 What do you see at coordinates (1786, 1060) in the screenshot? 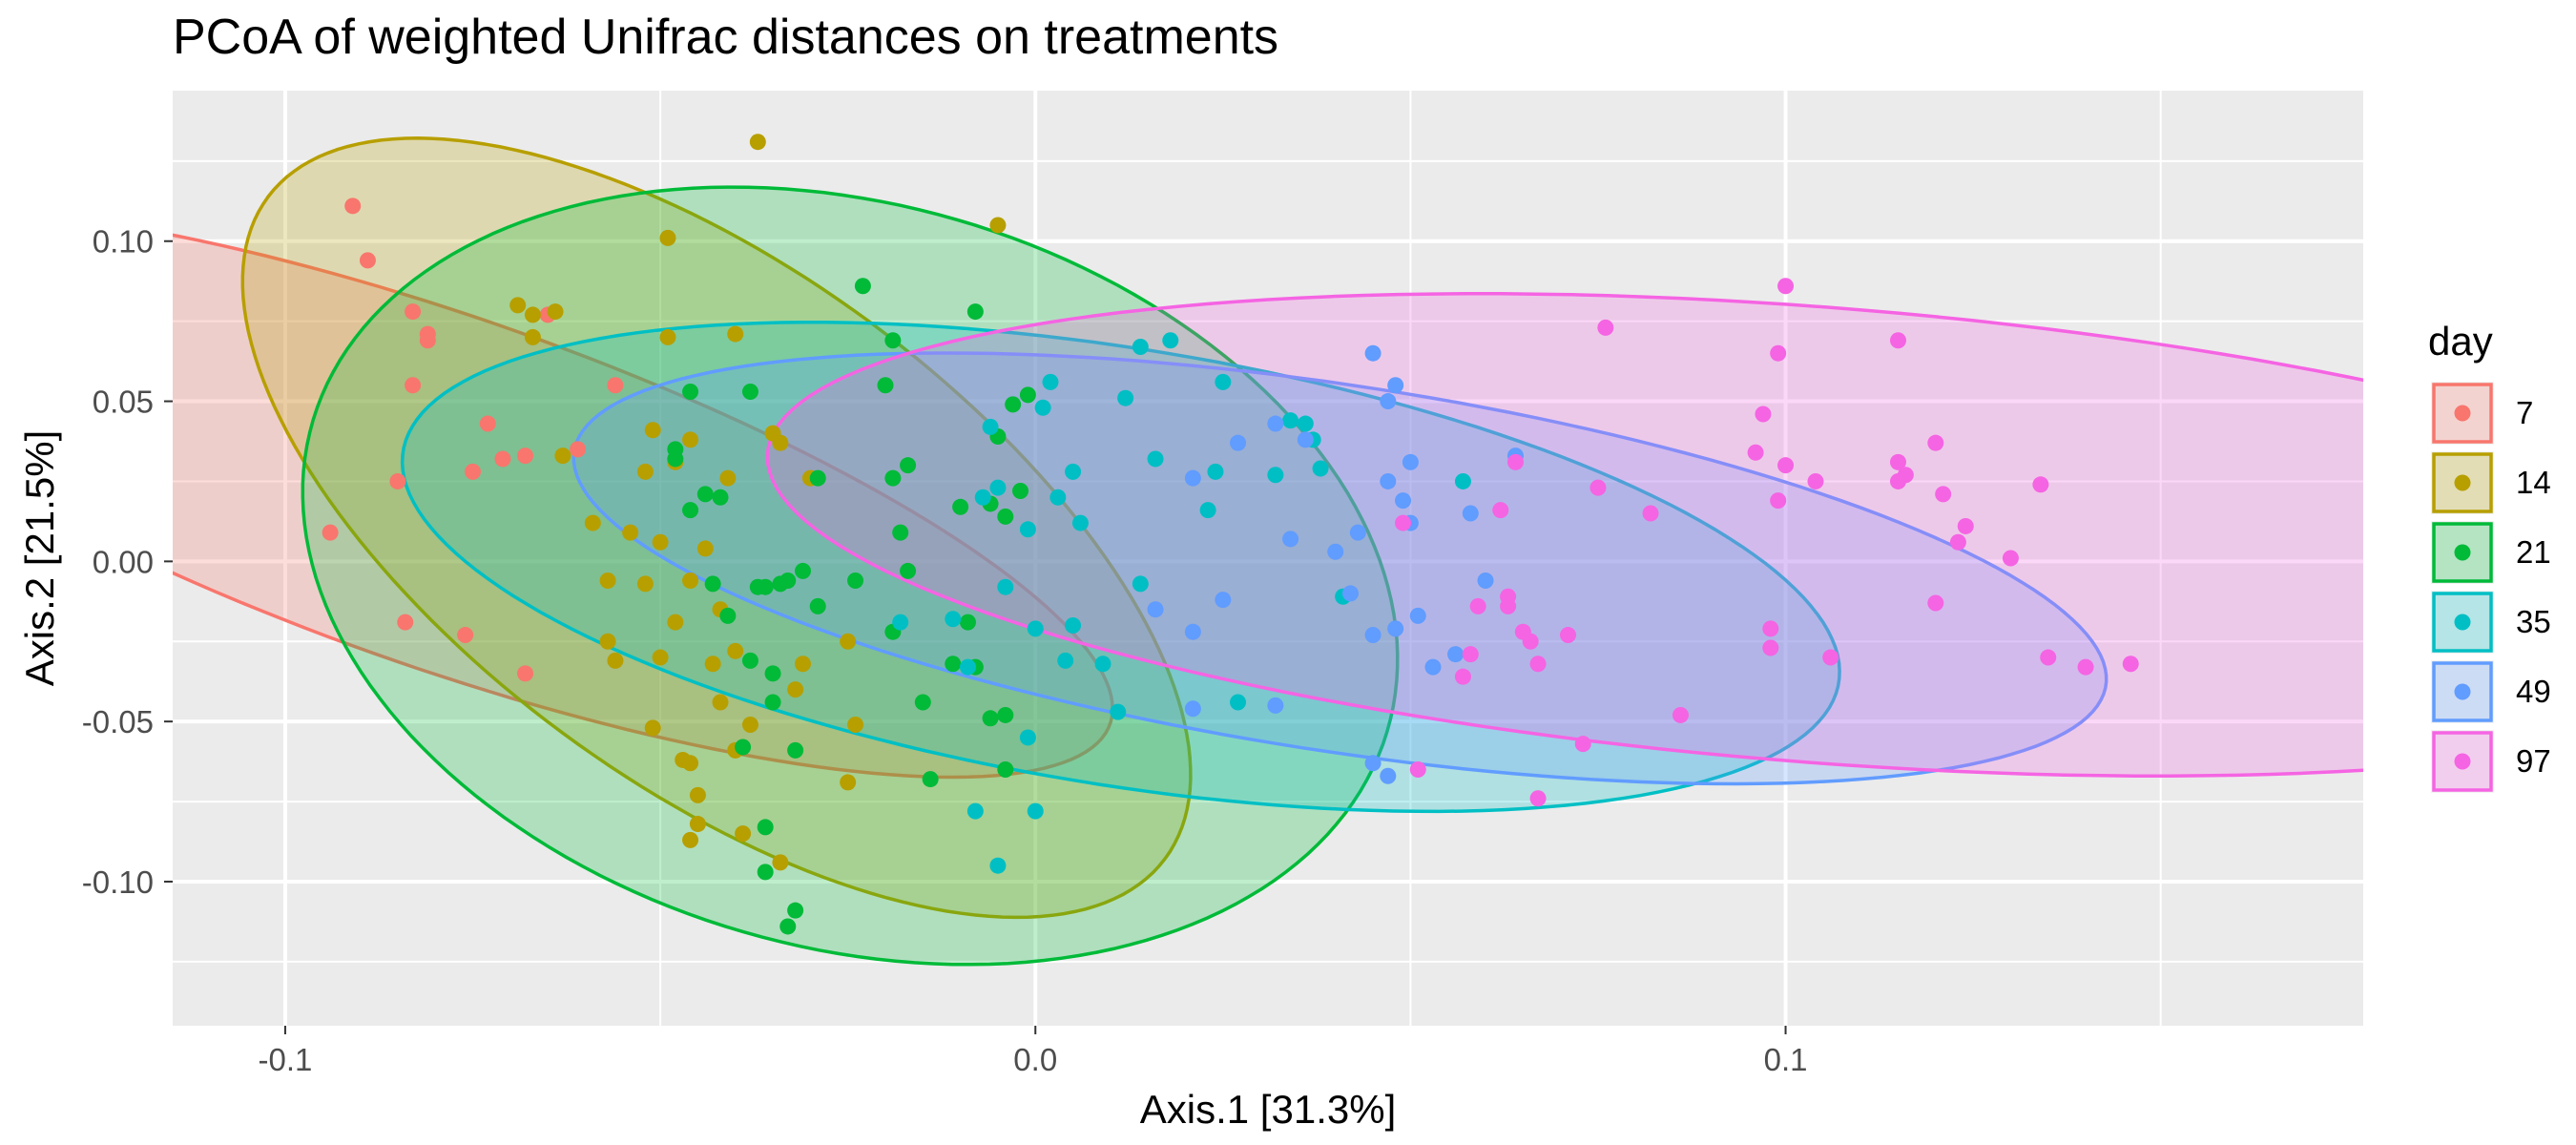
I see `x-tick-label: 0.1` at bounding box center [1786, 1060].